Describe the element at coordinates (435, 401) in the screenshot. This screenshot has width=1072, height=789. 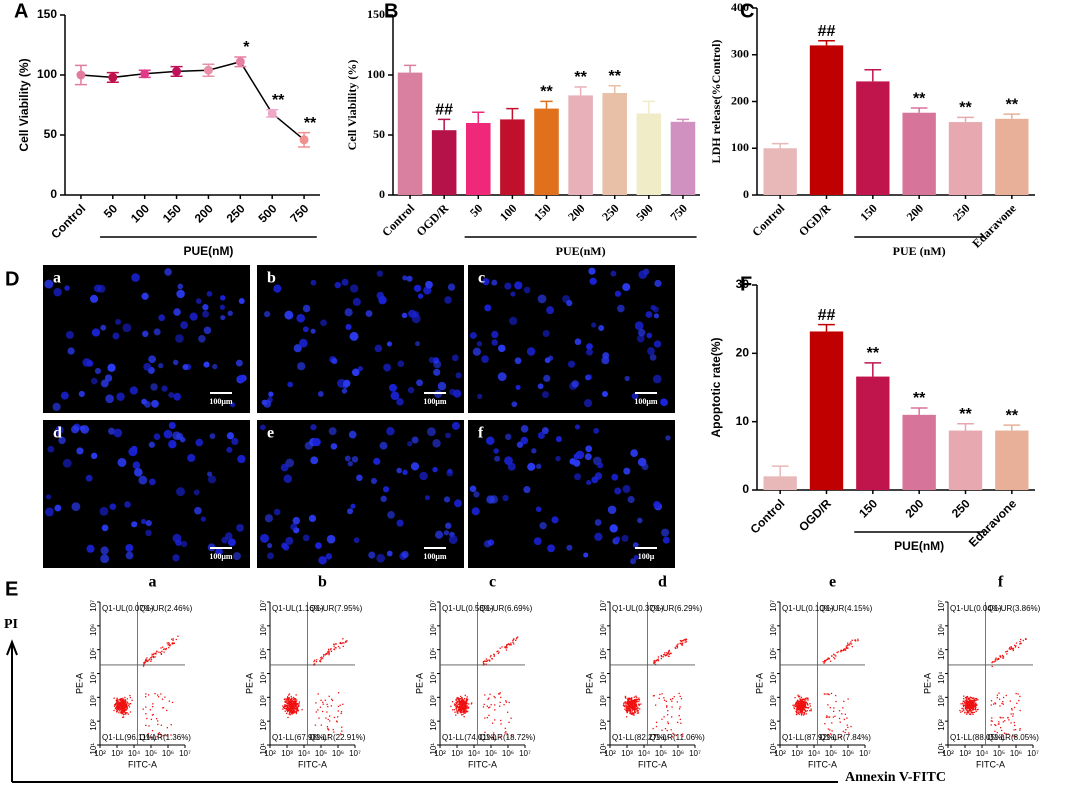
I see `scale-label: 100μm` at that location.